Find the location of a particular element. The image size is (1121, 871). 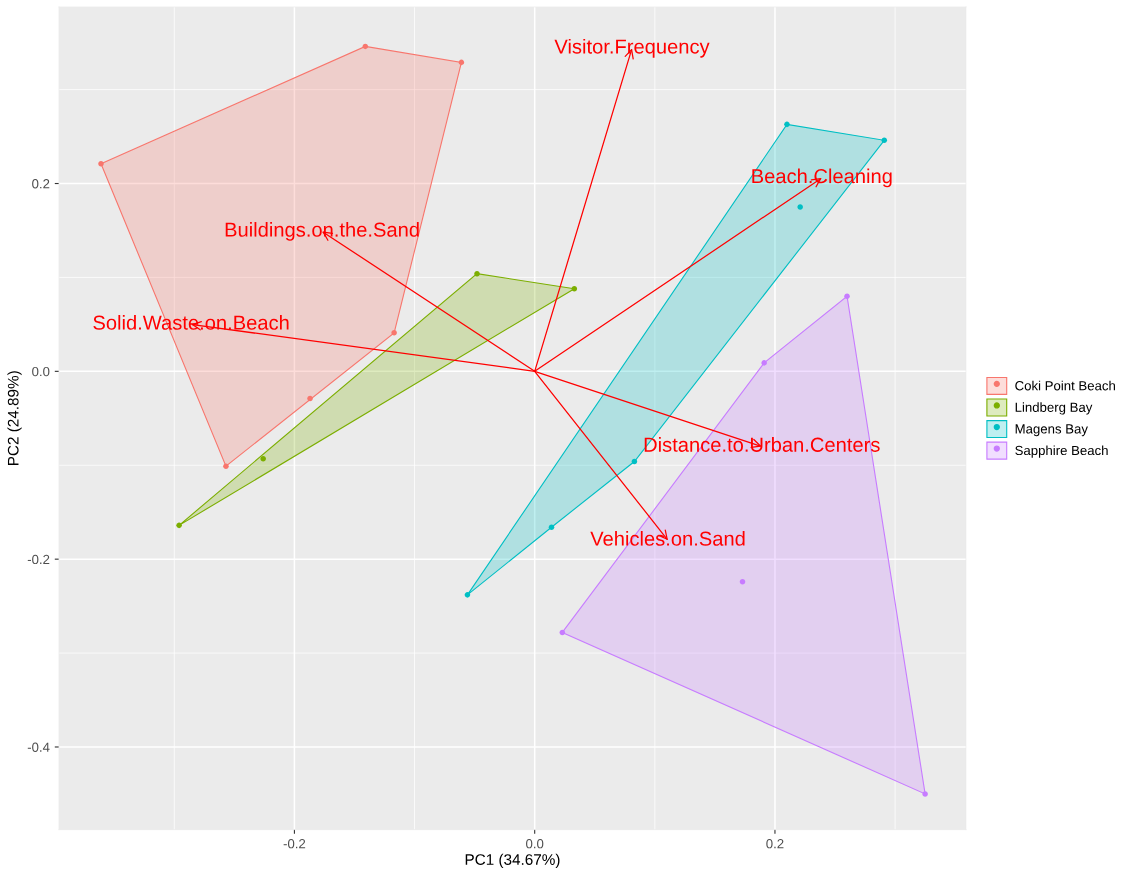

x-tick-label: 0.2 is located at coordinates (775, 844).